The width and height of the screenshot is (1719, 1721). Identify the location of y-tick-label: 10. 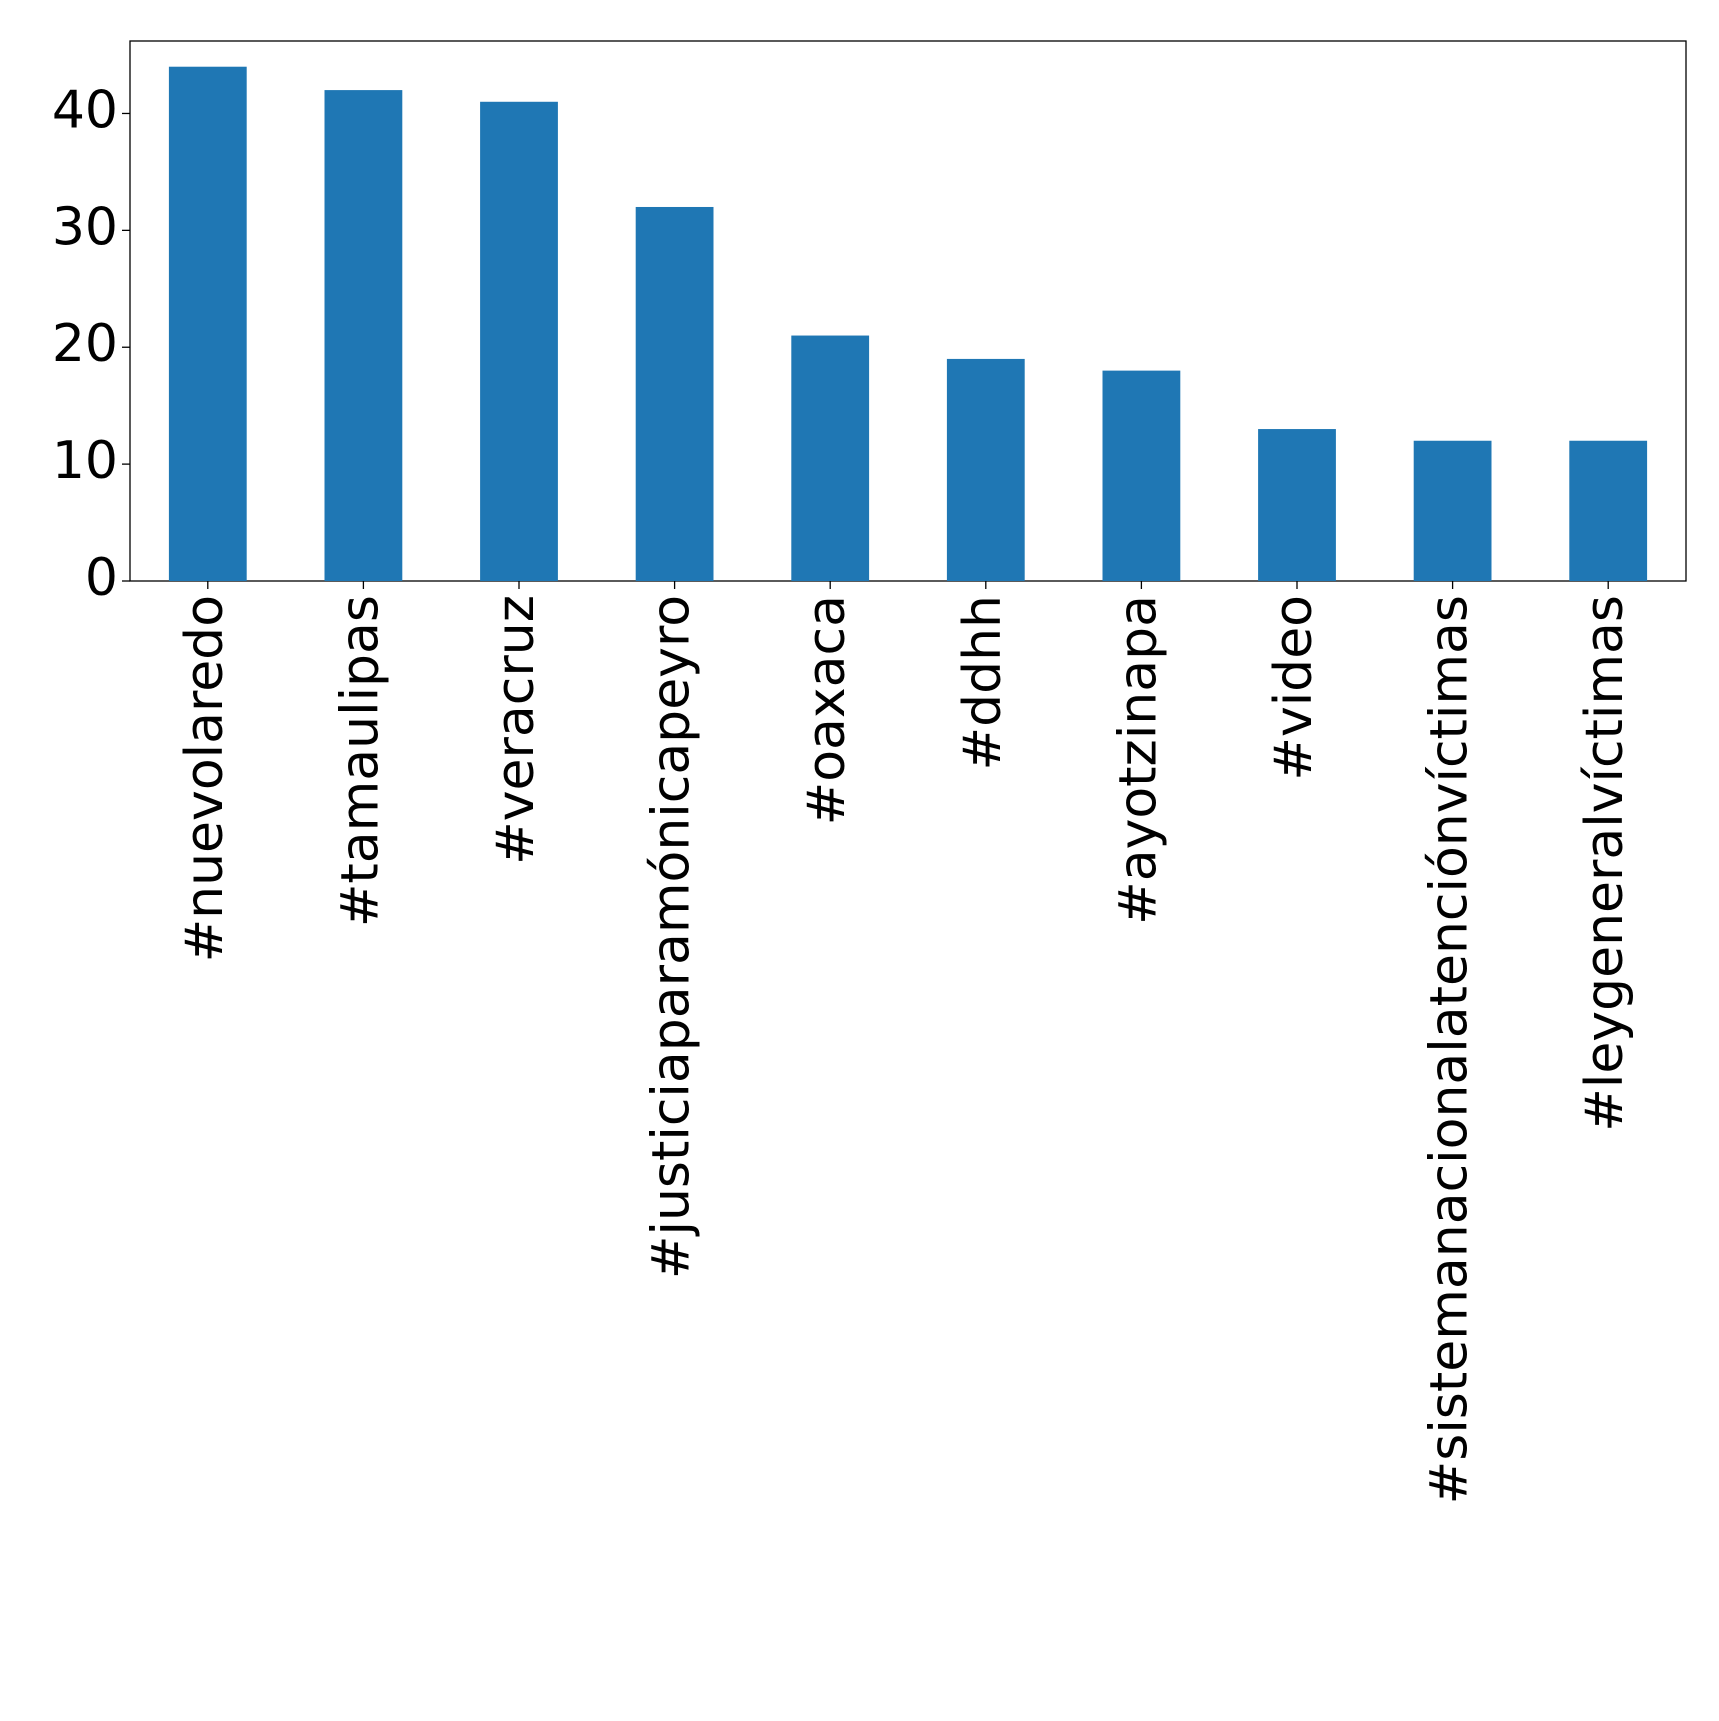
(85, 461).